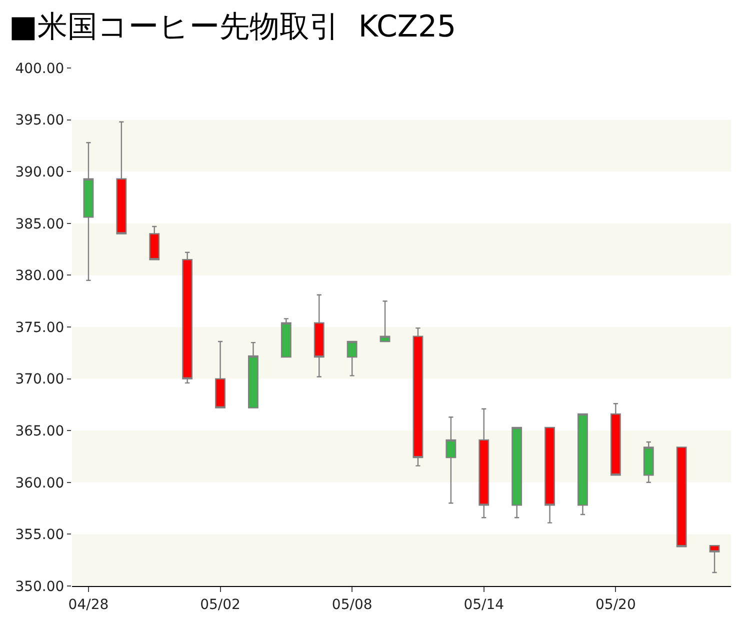  What do you see at coordinates (39, 224) in the screenshot?
I see `y-tick-label: 385.00` at bounding box center [39, 224].